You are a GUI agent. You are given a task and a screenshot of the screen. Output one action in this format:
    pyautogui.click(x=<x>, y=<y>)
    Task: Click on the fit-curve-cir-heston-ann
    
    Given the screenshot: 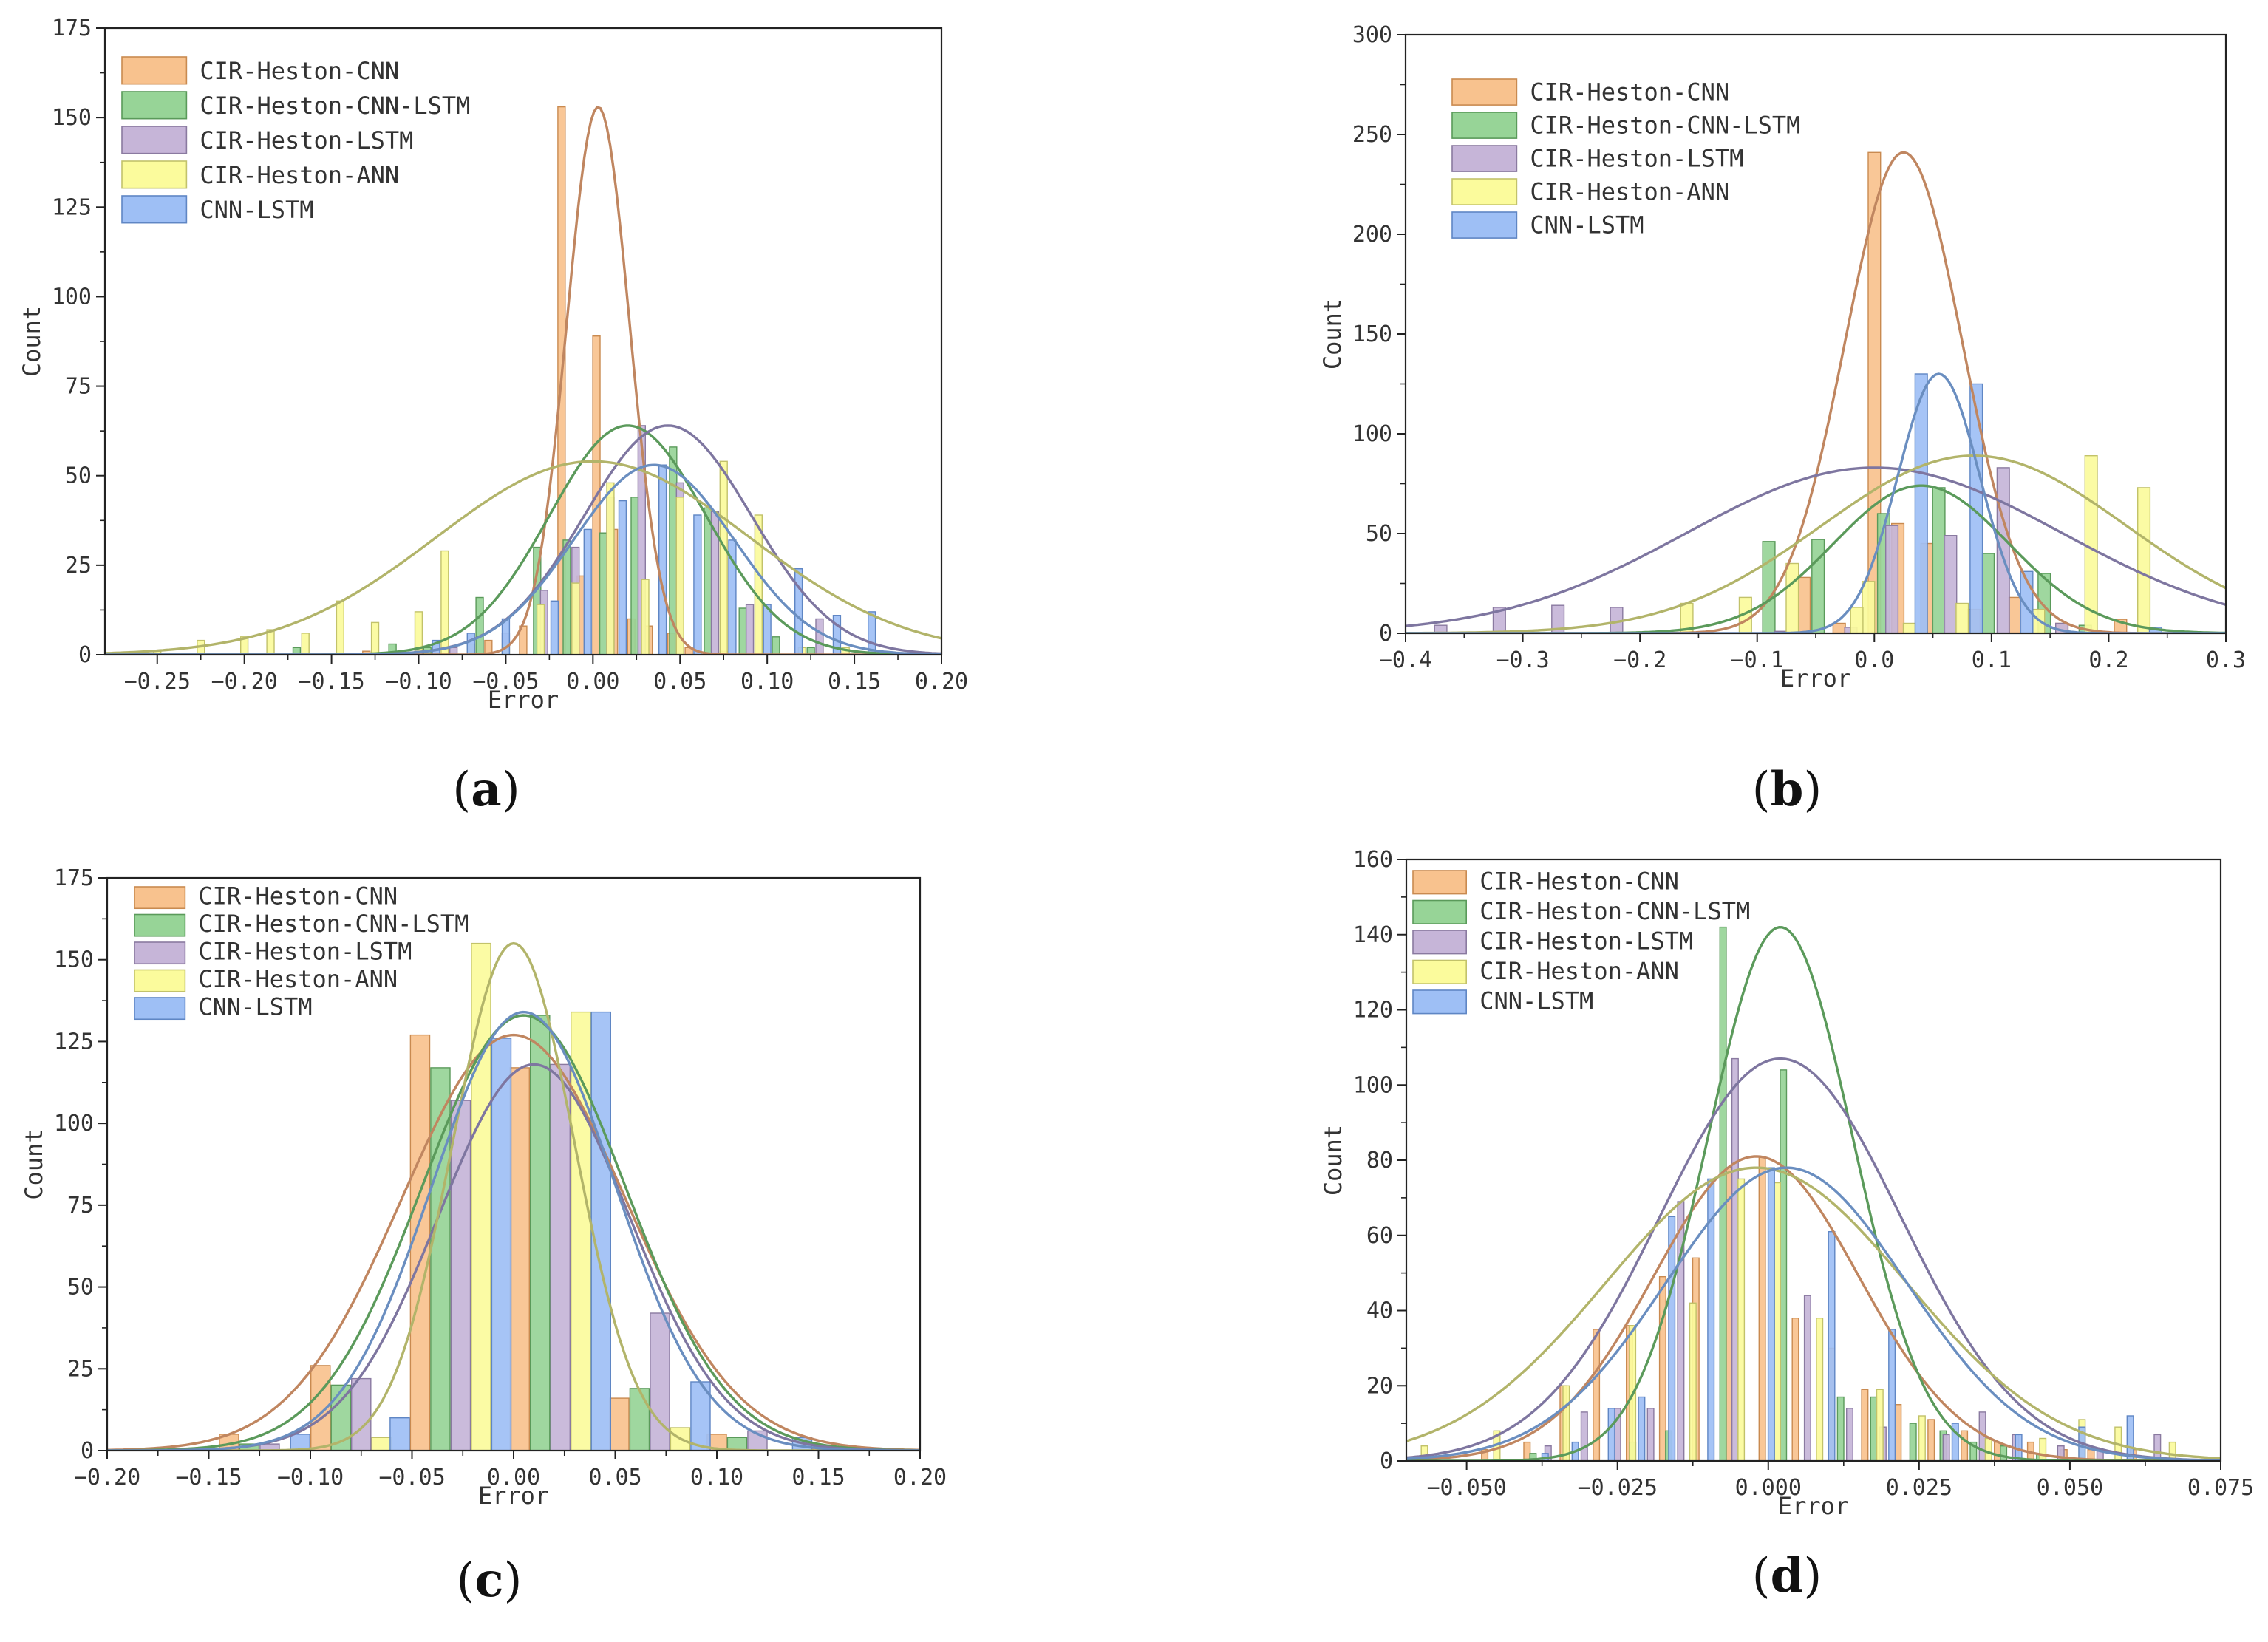 What is the action you would take?
    pyautogui.click(x=1816, y=543)
    